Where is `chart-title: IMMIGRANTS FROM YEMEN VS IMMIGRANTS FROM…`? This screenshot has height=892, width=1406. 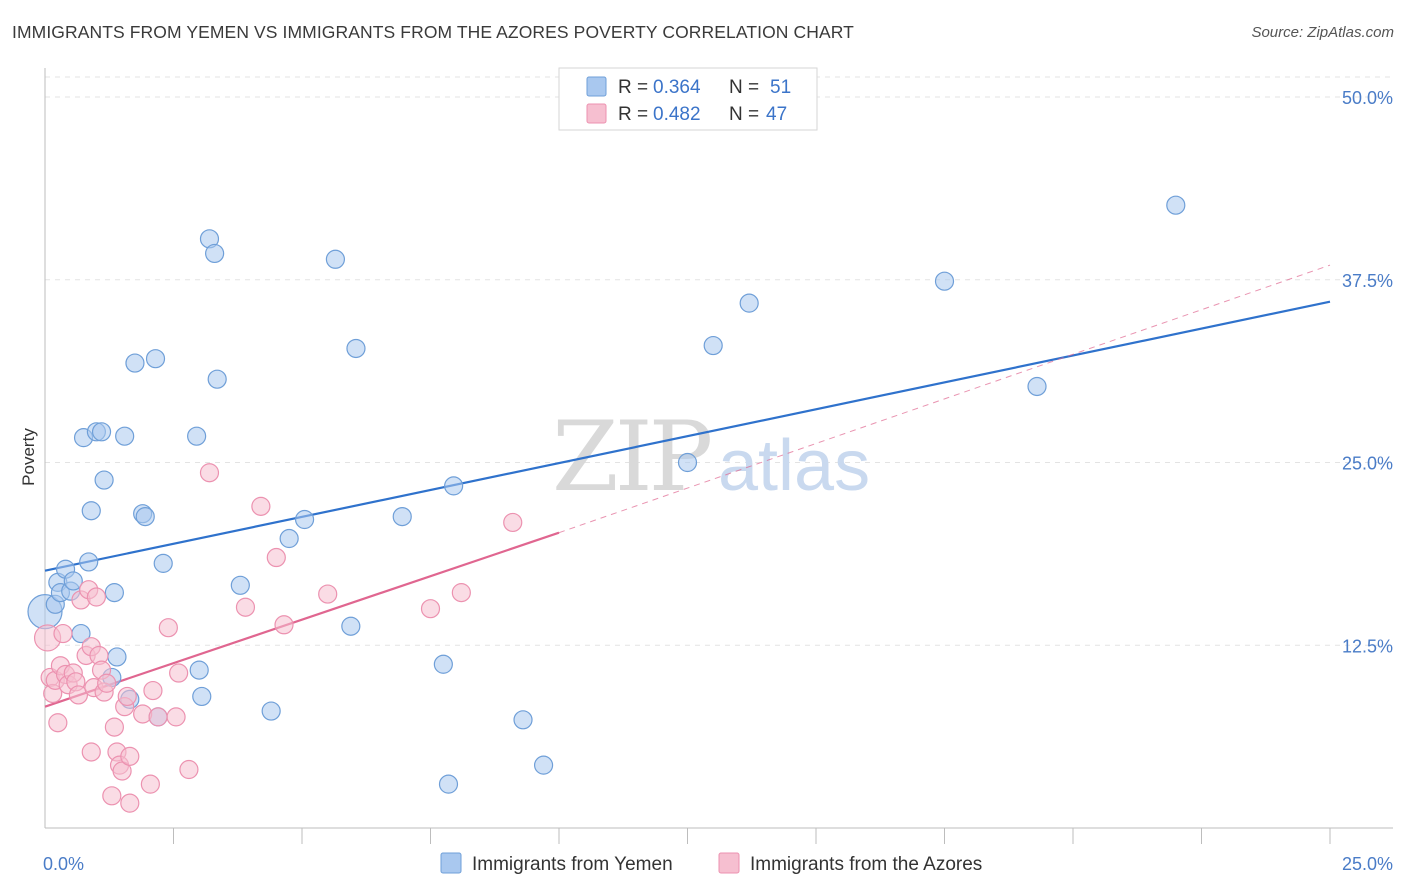
chart-title: IMMIGRANTS FROM YEMEN VS IMMIGRANTS FROM… is located at coordinates (433, 32).